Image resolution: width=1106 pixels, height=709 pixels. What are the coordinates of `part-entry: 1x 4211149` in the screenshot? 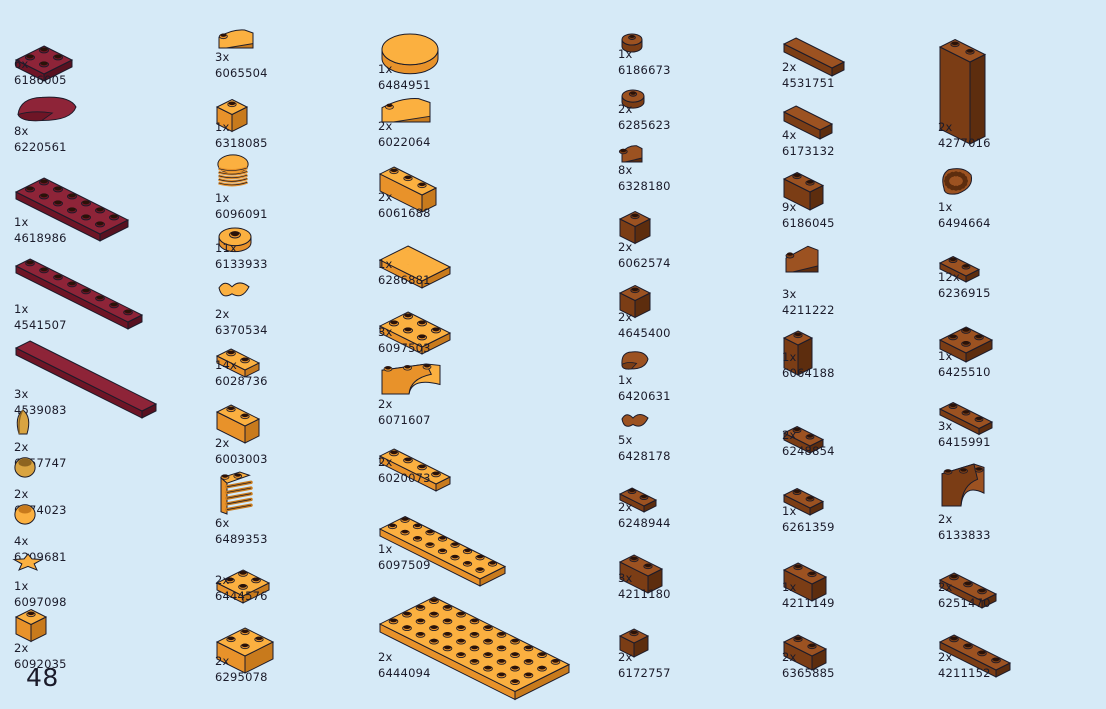 It's located at (808, 581).